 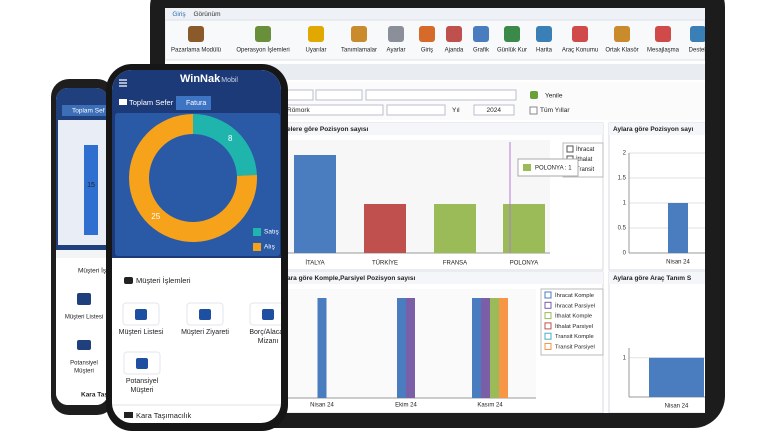 I want to click on ribbon-button: Ortak Klasör, so click(x=621, y=51).